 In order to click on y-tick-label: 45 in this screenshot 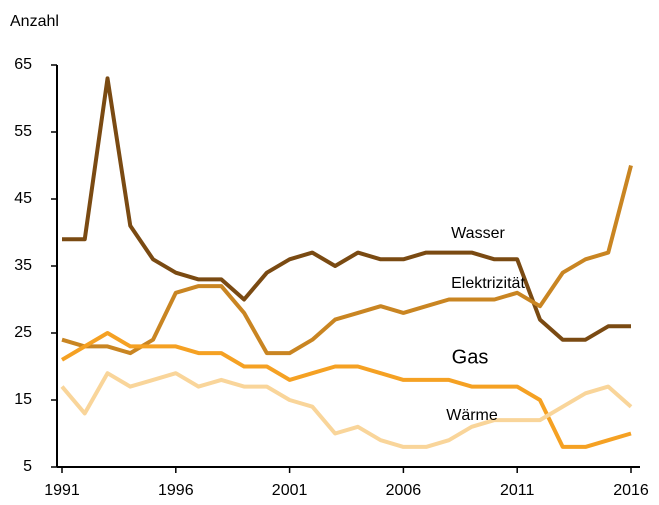, I will do `click(23, 198)`.